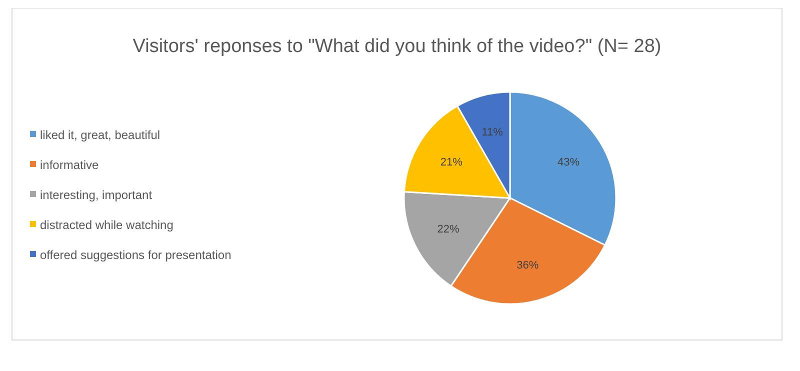 This screenshot has height=371, width=800. Describe the element at coordinates (100, 135) in the screenshot. I see `legend-label: liked it, great, beautiful` at that location.